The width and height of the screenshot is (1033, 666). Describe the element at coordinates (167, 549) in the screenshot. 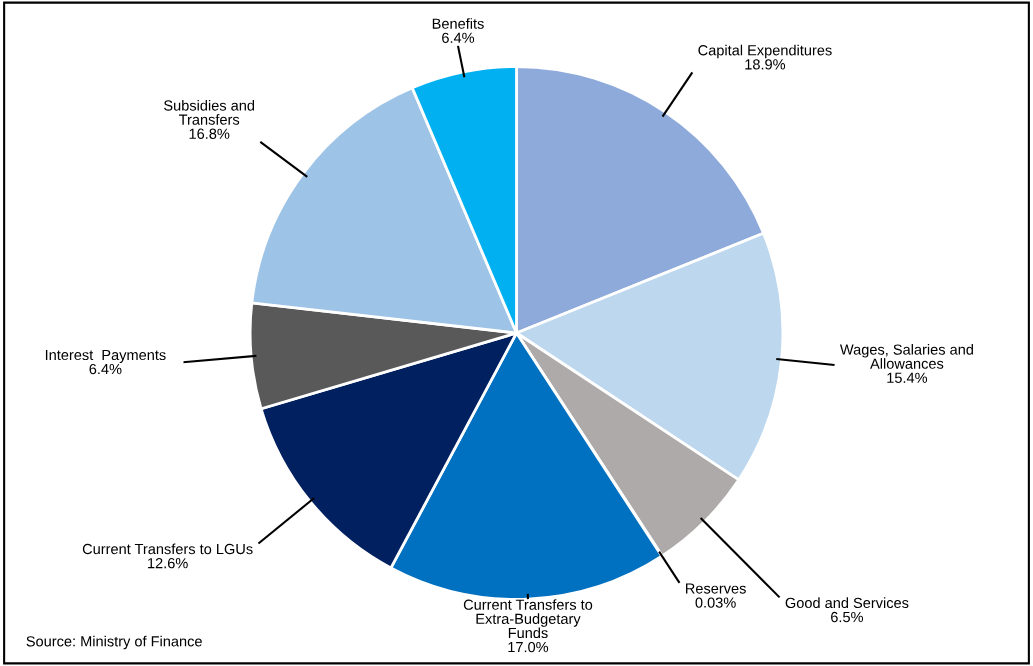

I see `slice-label: Current Transfers to LGUs` at that location.